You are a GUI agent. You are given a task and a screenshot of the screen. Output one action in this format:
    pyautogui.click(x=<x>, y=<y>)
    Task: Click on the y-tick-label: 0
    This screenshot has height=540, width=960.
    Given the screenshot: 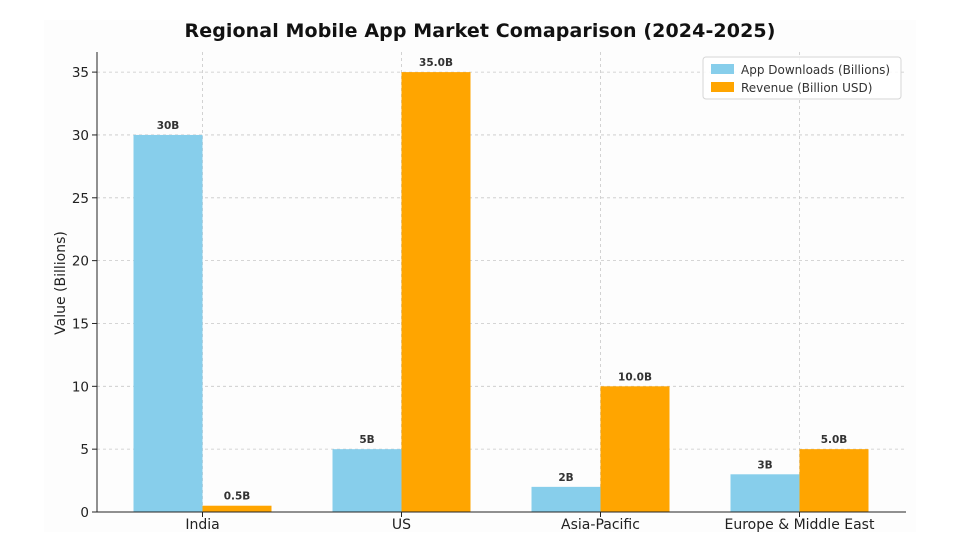 What is the action you would take?
    pyautogui.click(x=84, y=513)
    